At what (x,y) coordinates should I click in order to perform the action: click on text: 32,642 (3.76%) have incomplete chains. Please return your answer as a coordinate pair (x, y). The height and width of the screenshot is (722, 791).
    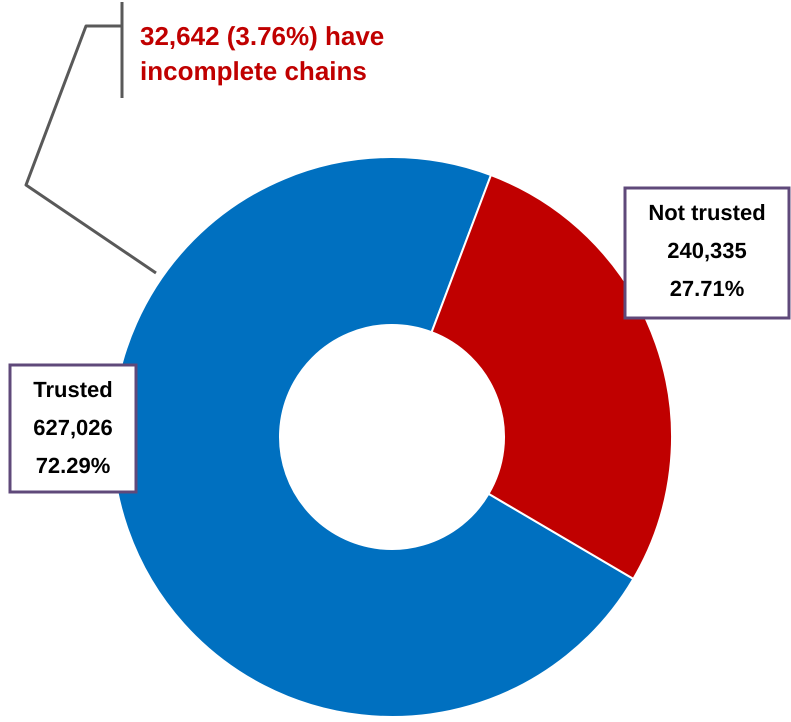
    Looking at the image, I should click on (262, 53).